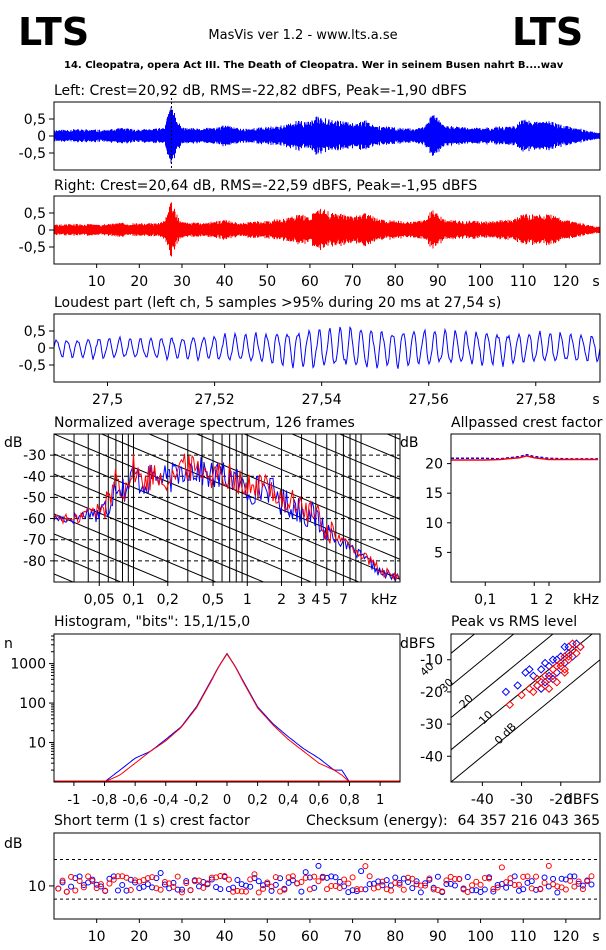 The image size is (606, 950). Describe the element at coordinates (32, 366) in the screenshot. I see `loudest-ytick-label: -0,5` at that location.